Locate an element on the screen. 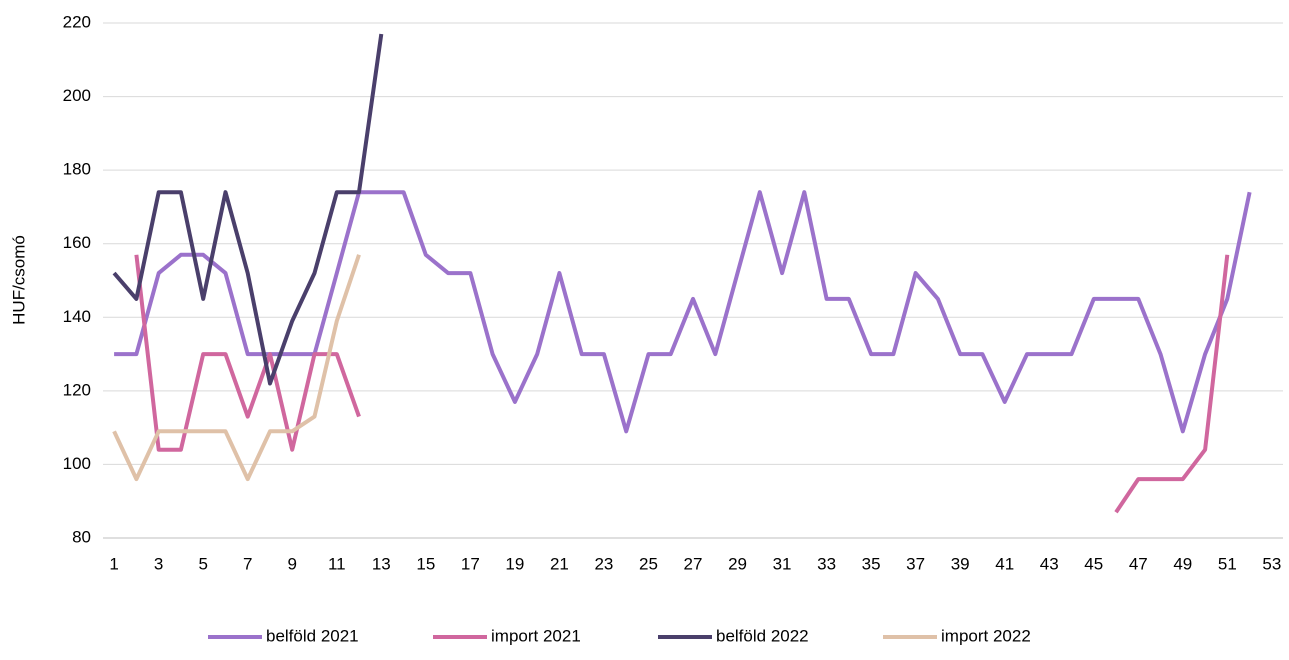  x-tick-label: 31 is located at coordinates (782, 563).